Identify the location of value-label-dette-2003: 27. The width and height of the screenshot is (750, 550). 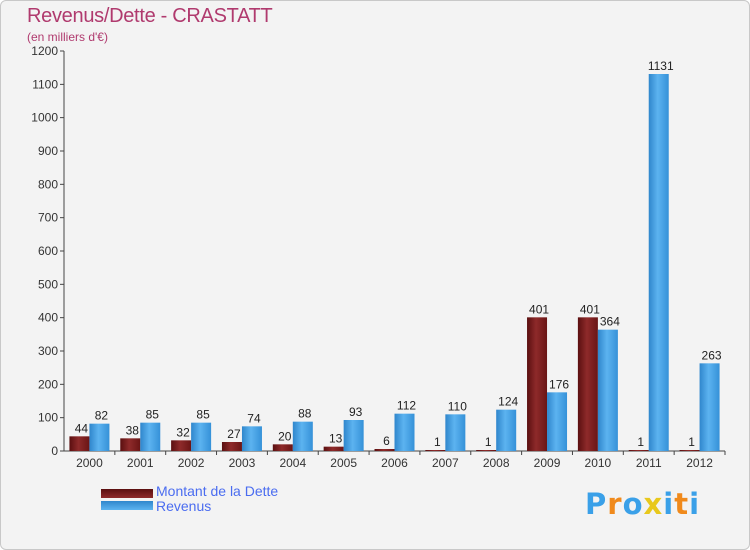
(234, 434).